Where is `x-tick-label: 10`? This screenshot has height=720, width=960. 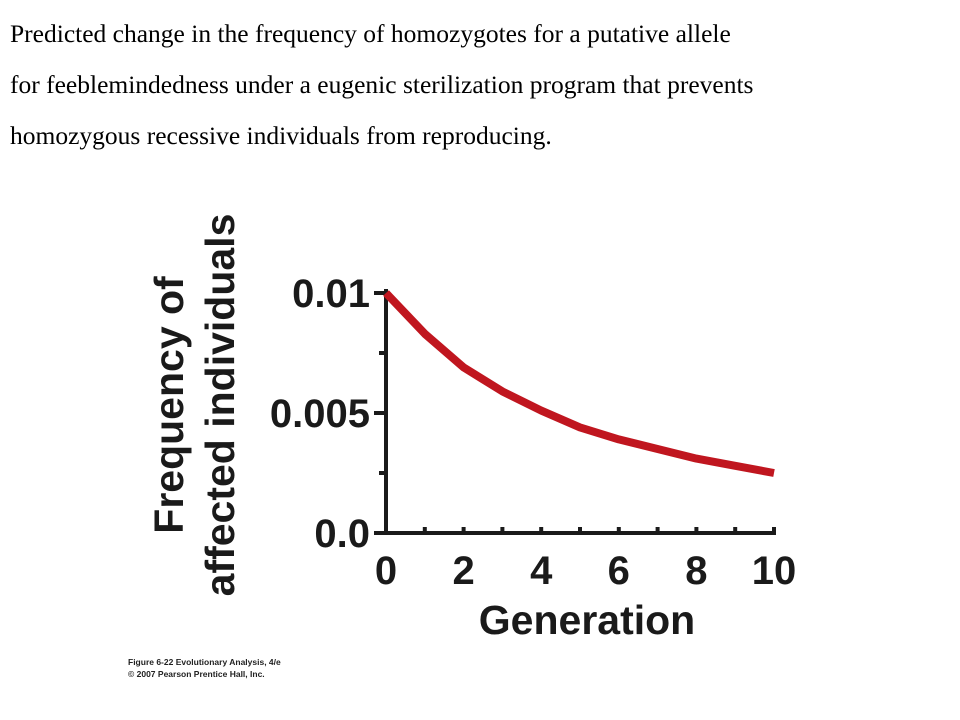
x-tick-label: 10 is located at coordinates (774, 571).